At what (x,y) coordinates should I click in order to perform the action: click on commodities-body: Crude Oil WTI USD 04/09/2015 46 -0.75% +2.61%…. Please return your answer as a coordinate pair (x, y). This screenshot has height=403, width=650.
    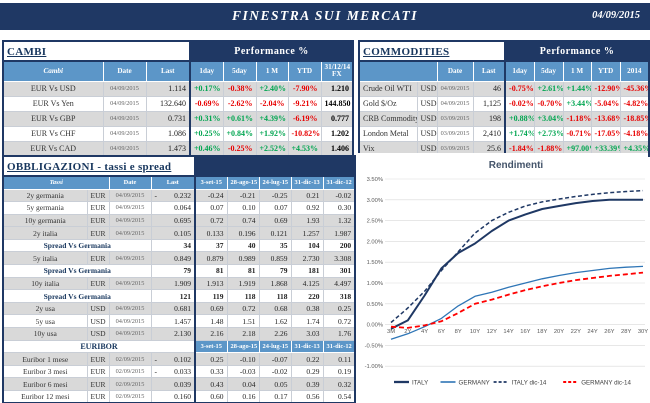
    Looking at the image, I should click on (504, 118).